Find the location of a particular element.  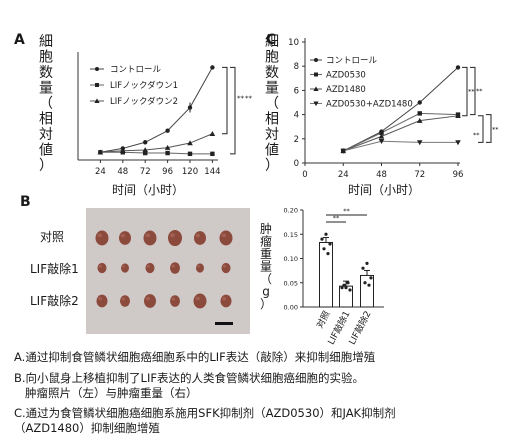

chart-c-ylabel-char: 相 is located at coordinates (272, 120).